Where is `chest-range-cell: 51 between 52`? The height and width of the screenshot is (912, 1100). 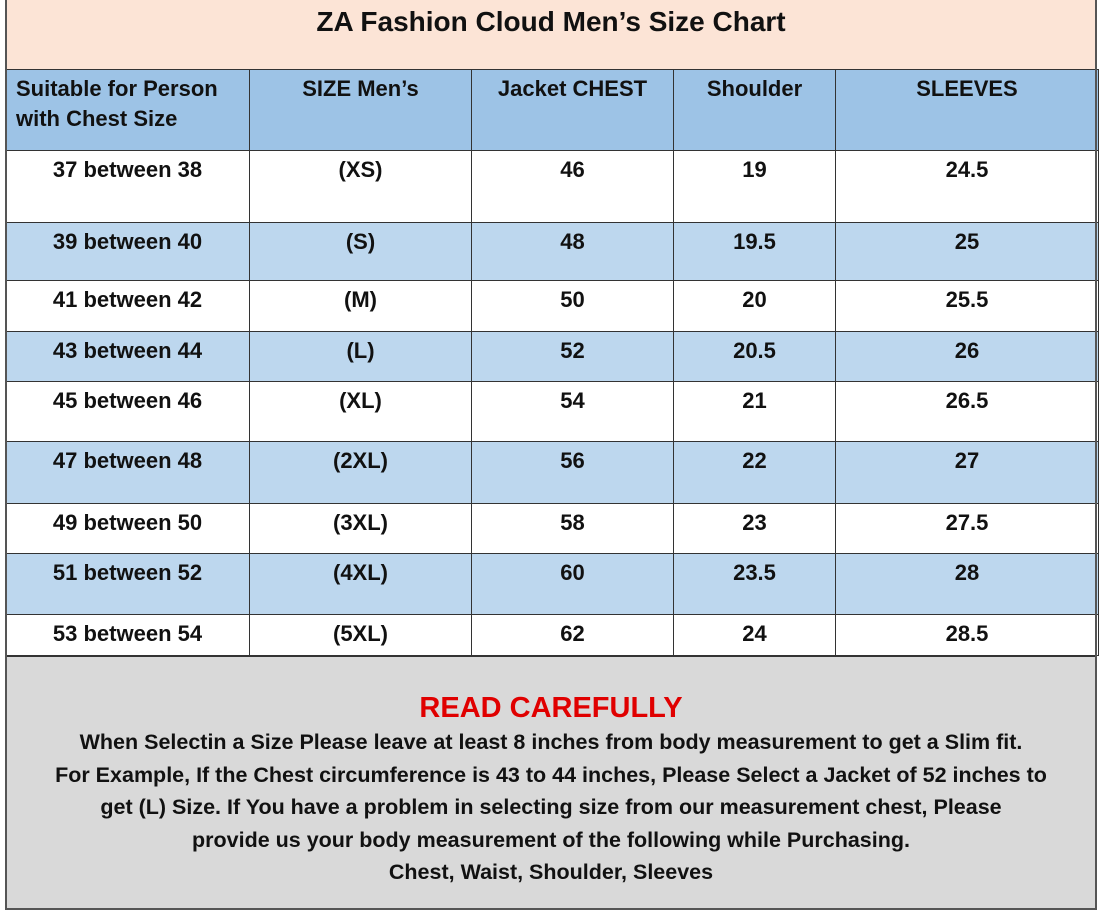
chest-range-cell: 51 between 52 is located at coordinates (127, 584).